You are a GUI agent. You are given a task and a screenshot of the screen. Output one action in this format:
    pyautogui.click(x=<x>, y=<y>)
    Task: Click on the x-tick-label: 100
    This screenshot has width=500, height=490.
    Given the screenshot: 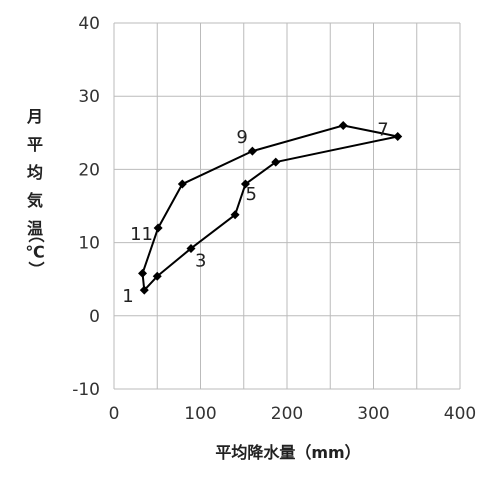 What is the action you would take?
    pyautogui.click(x=200, y=414)
    